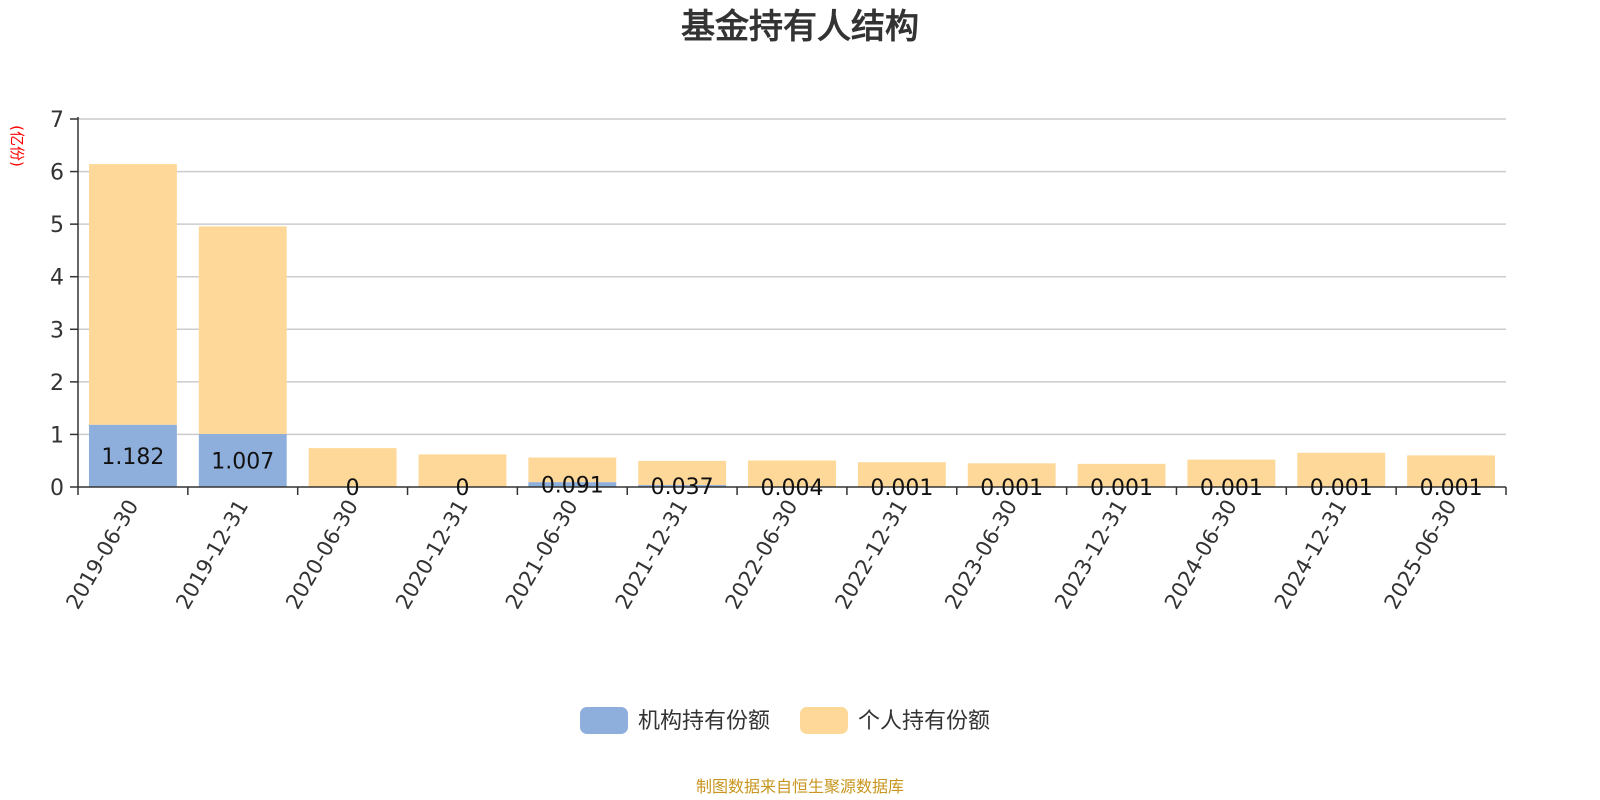 This screenshot has height=800, width=1600. Describe the element at coordinates (704, 721) in the screenshot. I see `legend-label-institutional: 机构持有份额` at that location.